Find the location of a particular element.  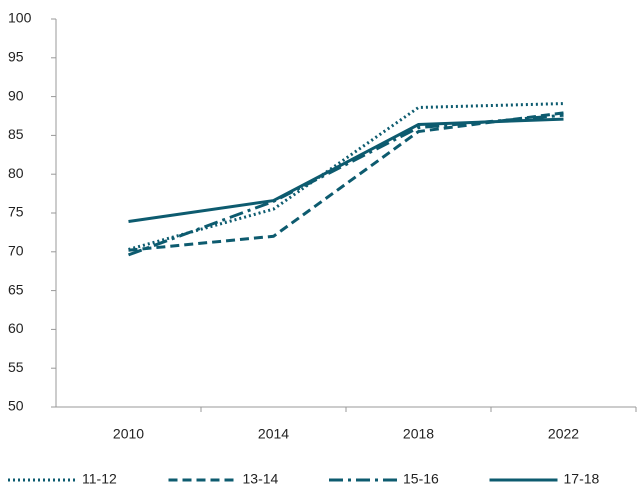

x-tick-label: 2022 is located at coordinates (563, 434).